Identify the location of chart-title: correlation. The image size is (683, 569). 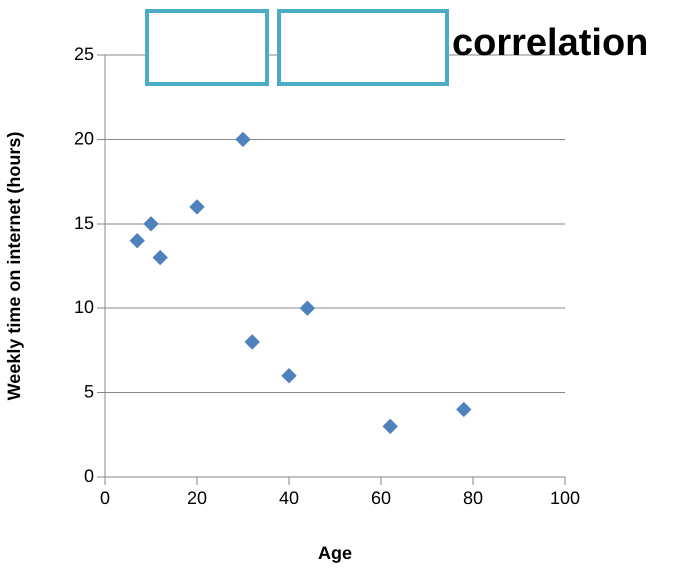
(550, 43).